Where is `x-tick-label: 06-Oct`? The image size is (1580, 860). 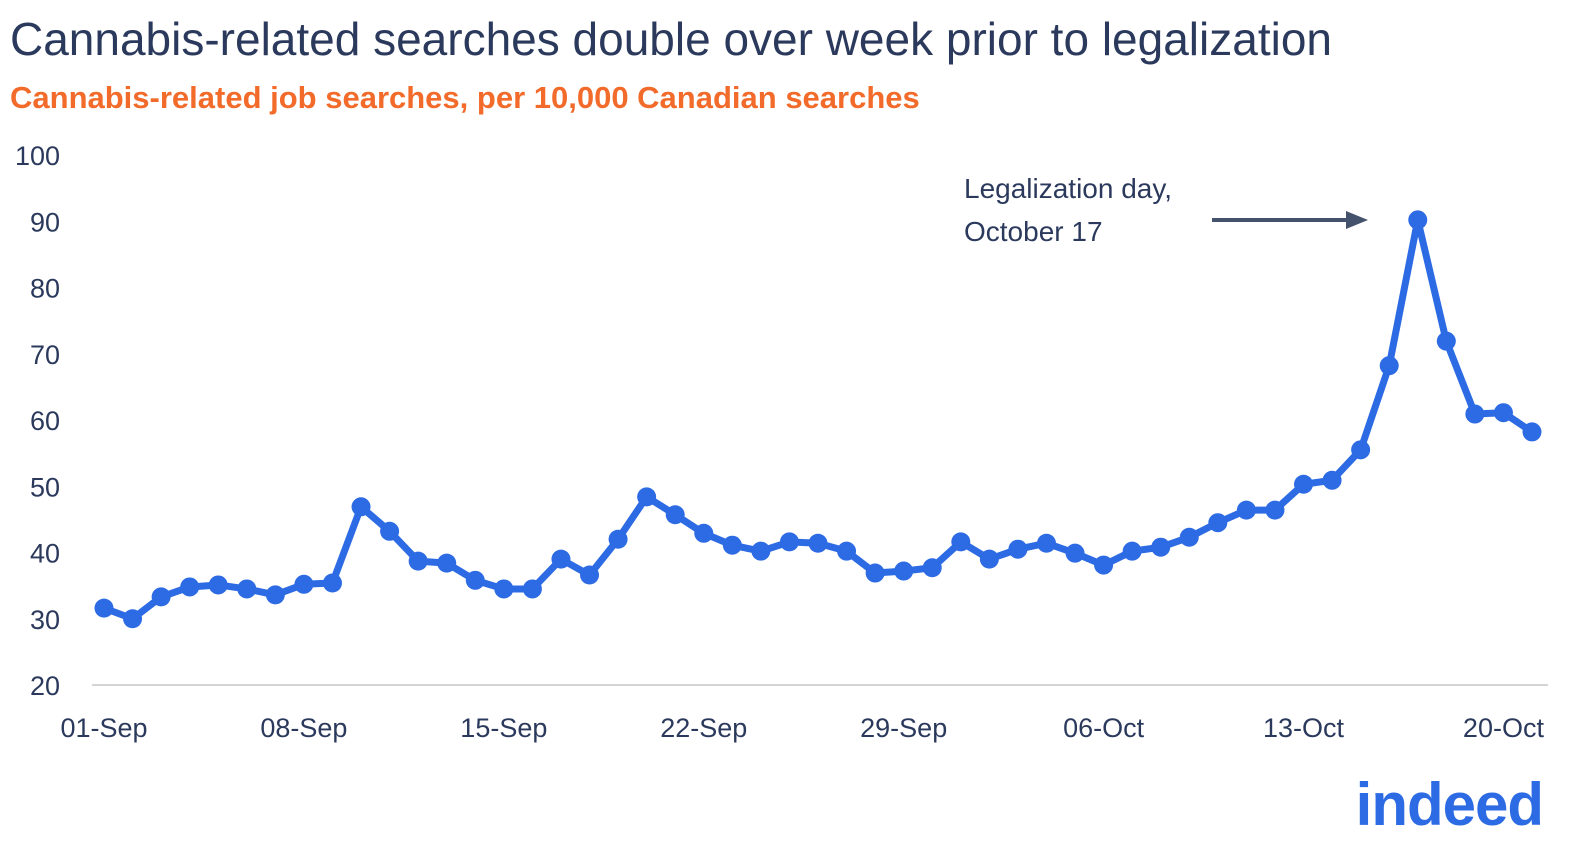 x-tick-label: 06-Oct is located at coordinates (1104, 728).